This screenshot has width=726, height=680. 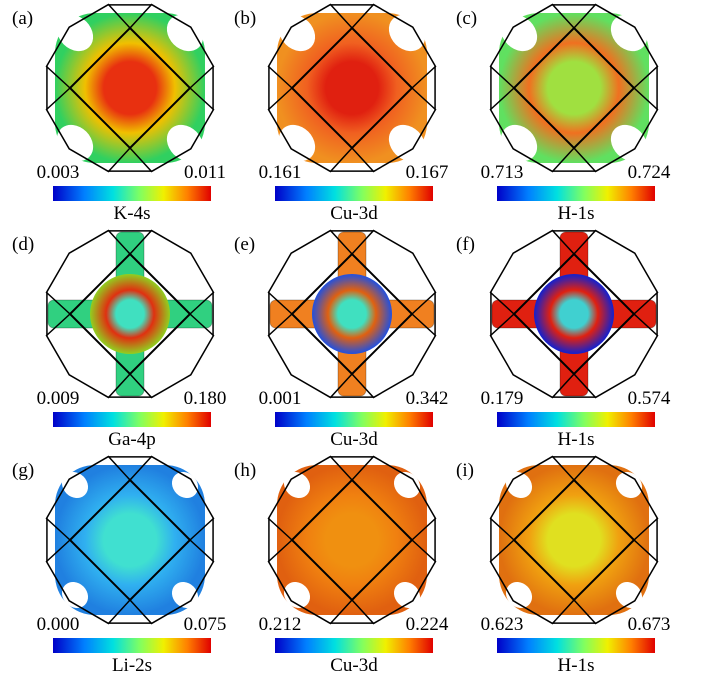 I want to click on colorbar-max: 0.167, so click(x=427, y=172).